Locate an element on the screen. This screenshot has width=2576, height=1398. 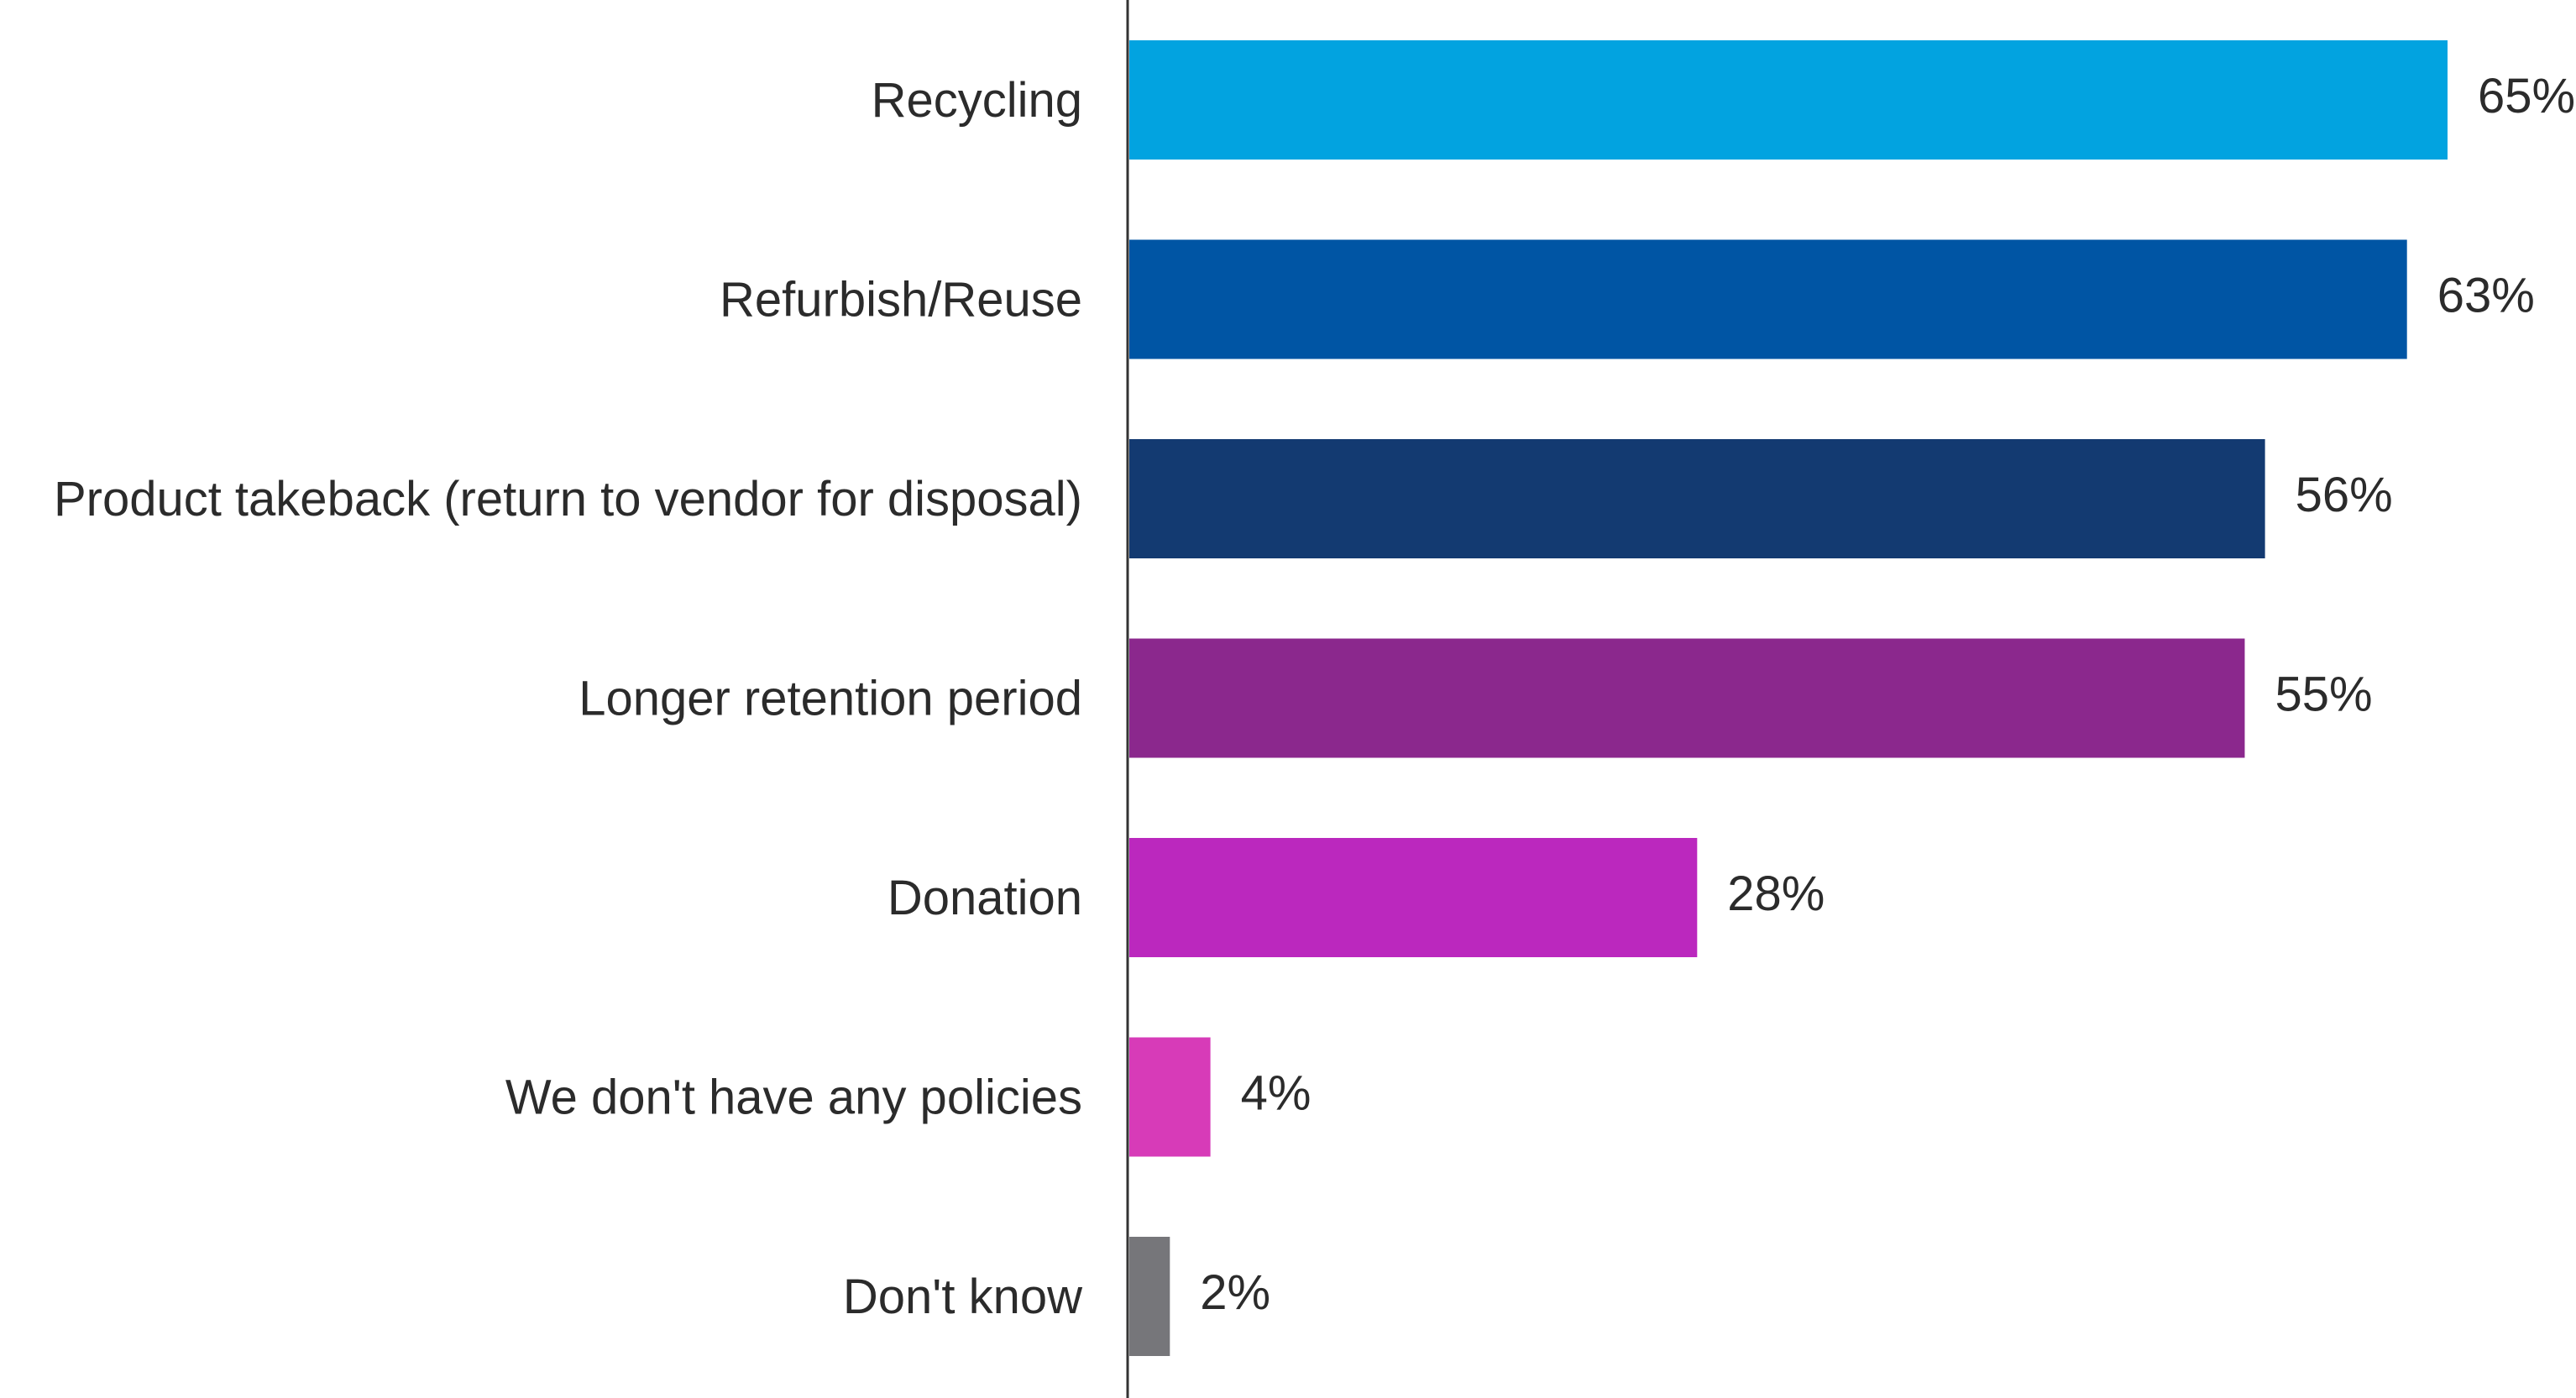
bar-we-don-t-have-any-policies is located at coordinates (1170, 1097).